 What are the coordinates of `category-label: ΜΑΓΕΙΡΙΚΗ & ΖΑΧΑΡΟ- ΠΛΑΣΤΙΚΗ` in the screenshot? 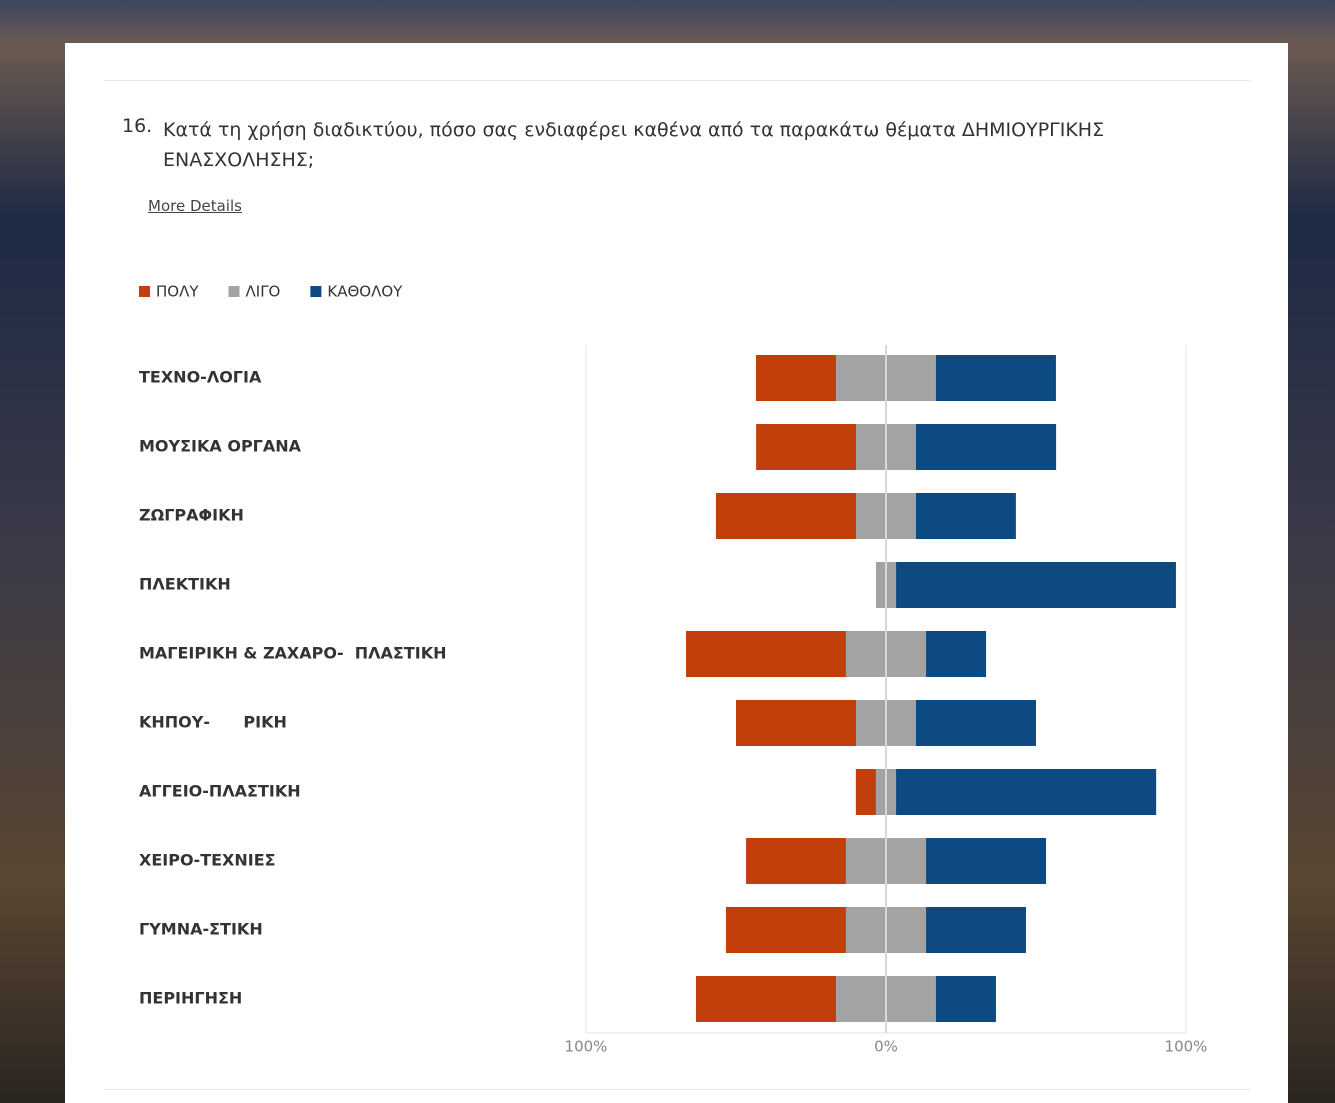 It's located at (293, 653).